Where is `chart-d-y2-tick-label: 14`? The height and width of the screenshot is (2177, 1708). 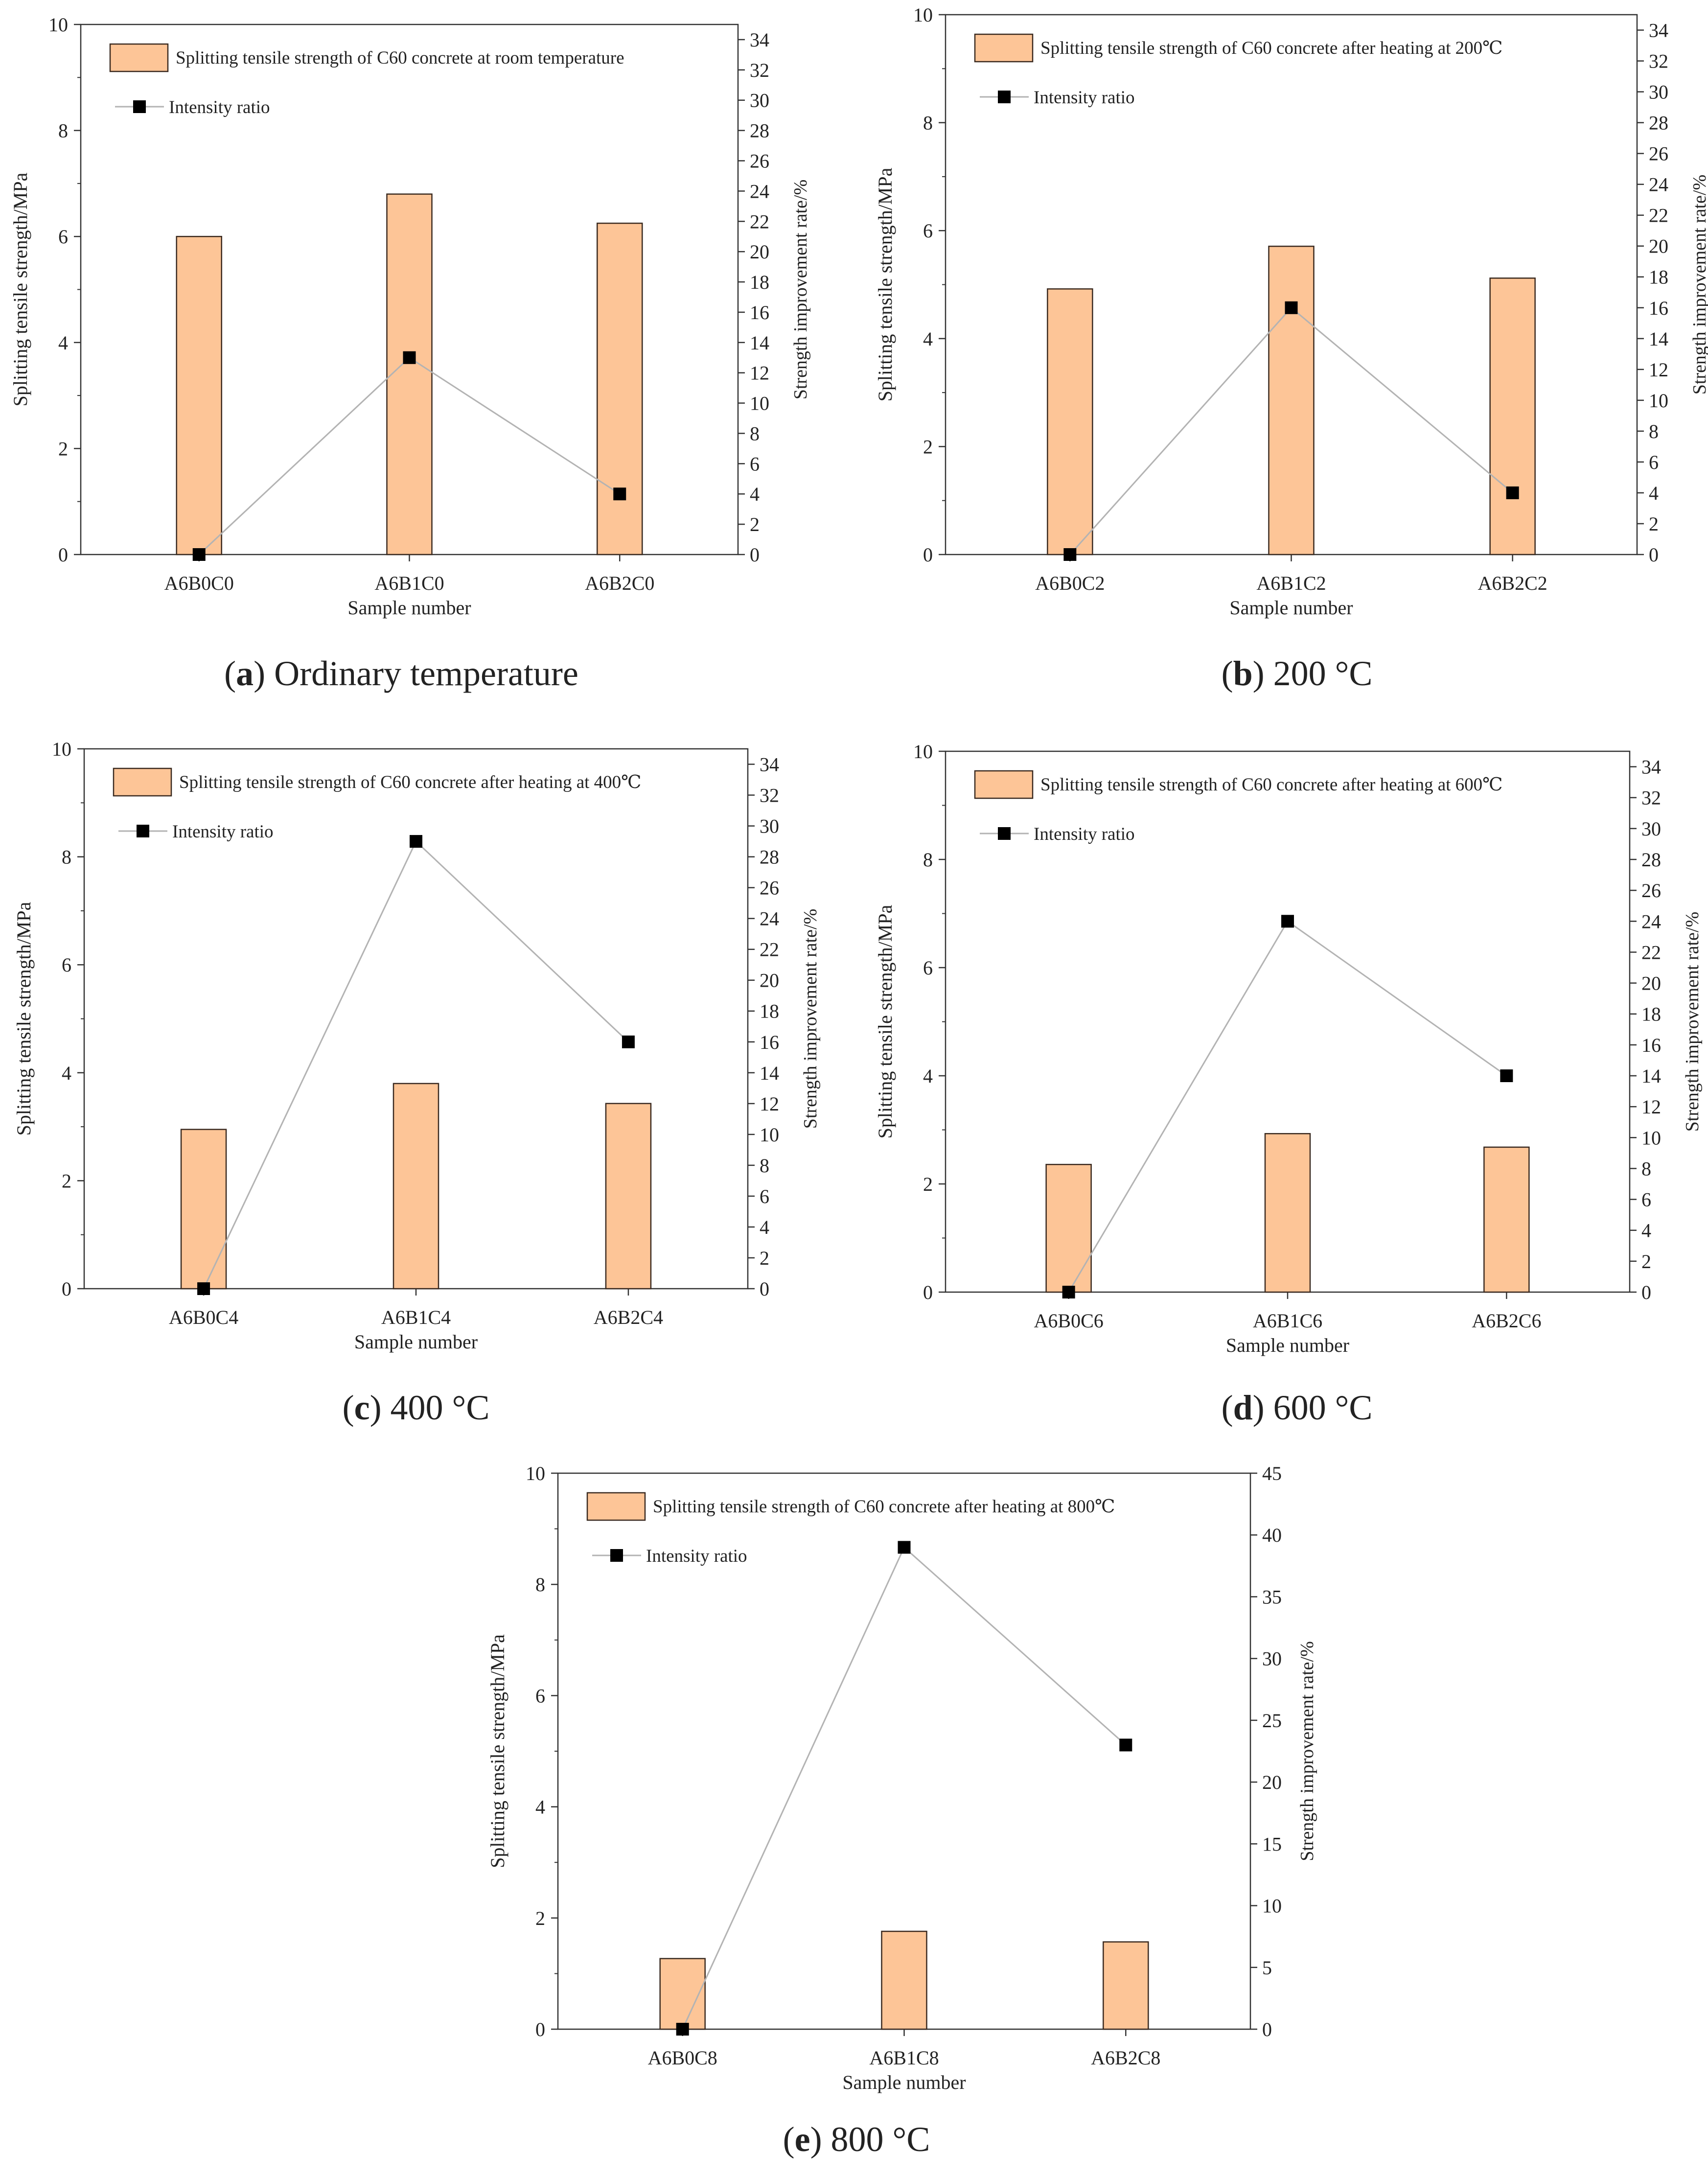 chart-d-y2-tick-label: 14 is located at coordinates (1651, 1076).